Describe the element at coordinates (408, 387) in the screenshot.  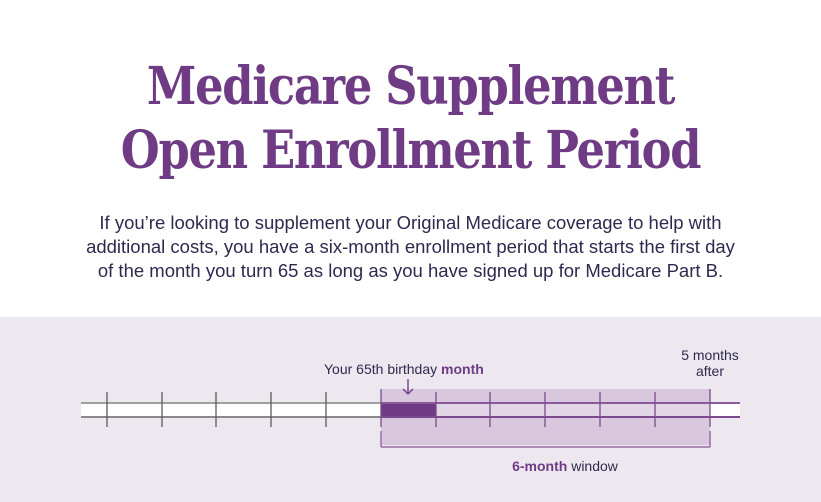
I see `arrow-down-icon` at that location.